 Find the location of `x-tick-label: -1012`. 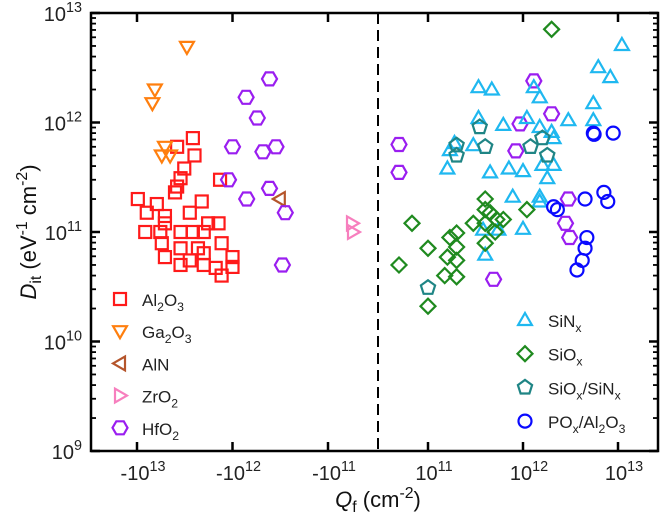

x-tick-label: -1012 is located at coordinates (238, 472).